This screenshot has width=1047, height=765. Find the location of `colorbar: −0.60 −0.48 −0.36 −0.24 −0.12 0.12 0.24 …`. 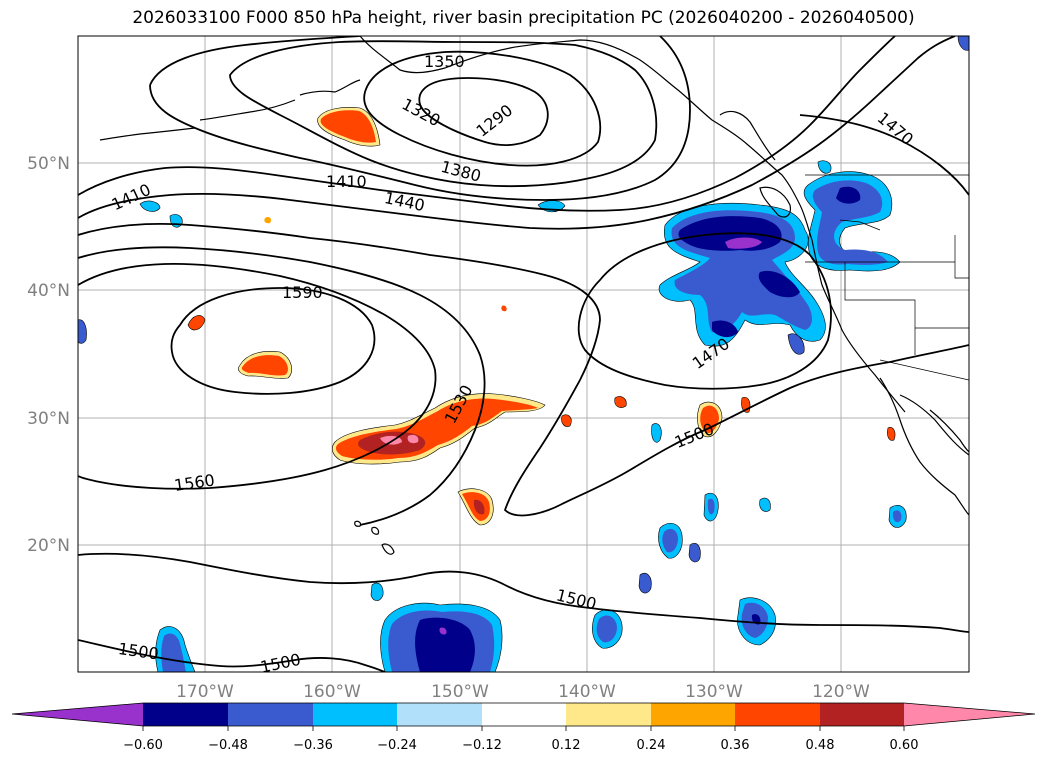

colorbar: −0.60 −0.48 −0.36 −0.24 −0.12 0.12 0.24 … is located at coordinates (523, 727).